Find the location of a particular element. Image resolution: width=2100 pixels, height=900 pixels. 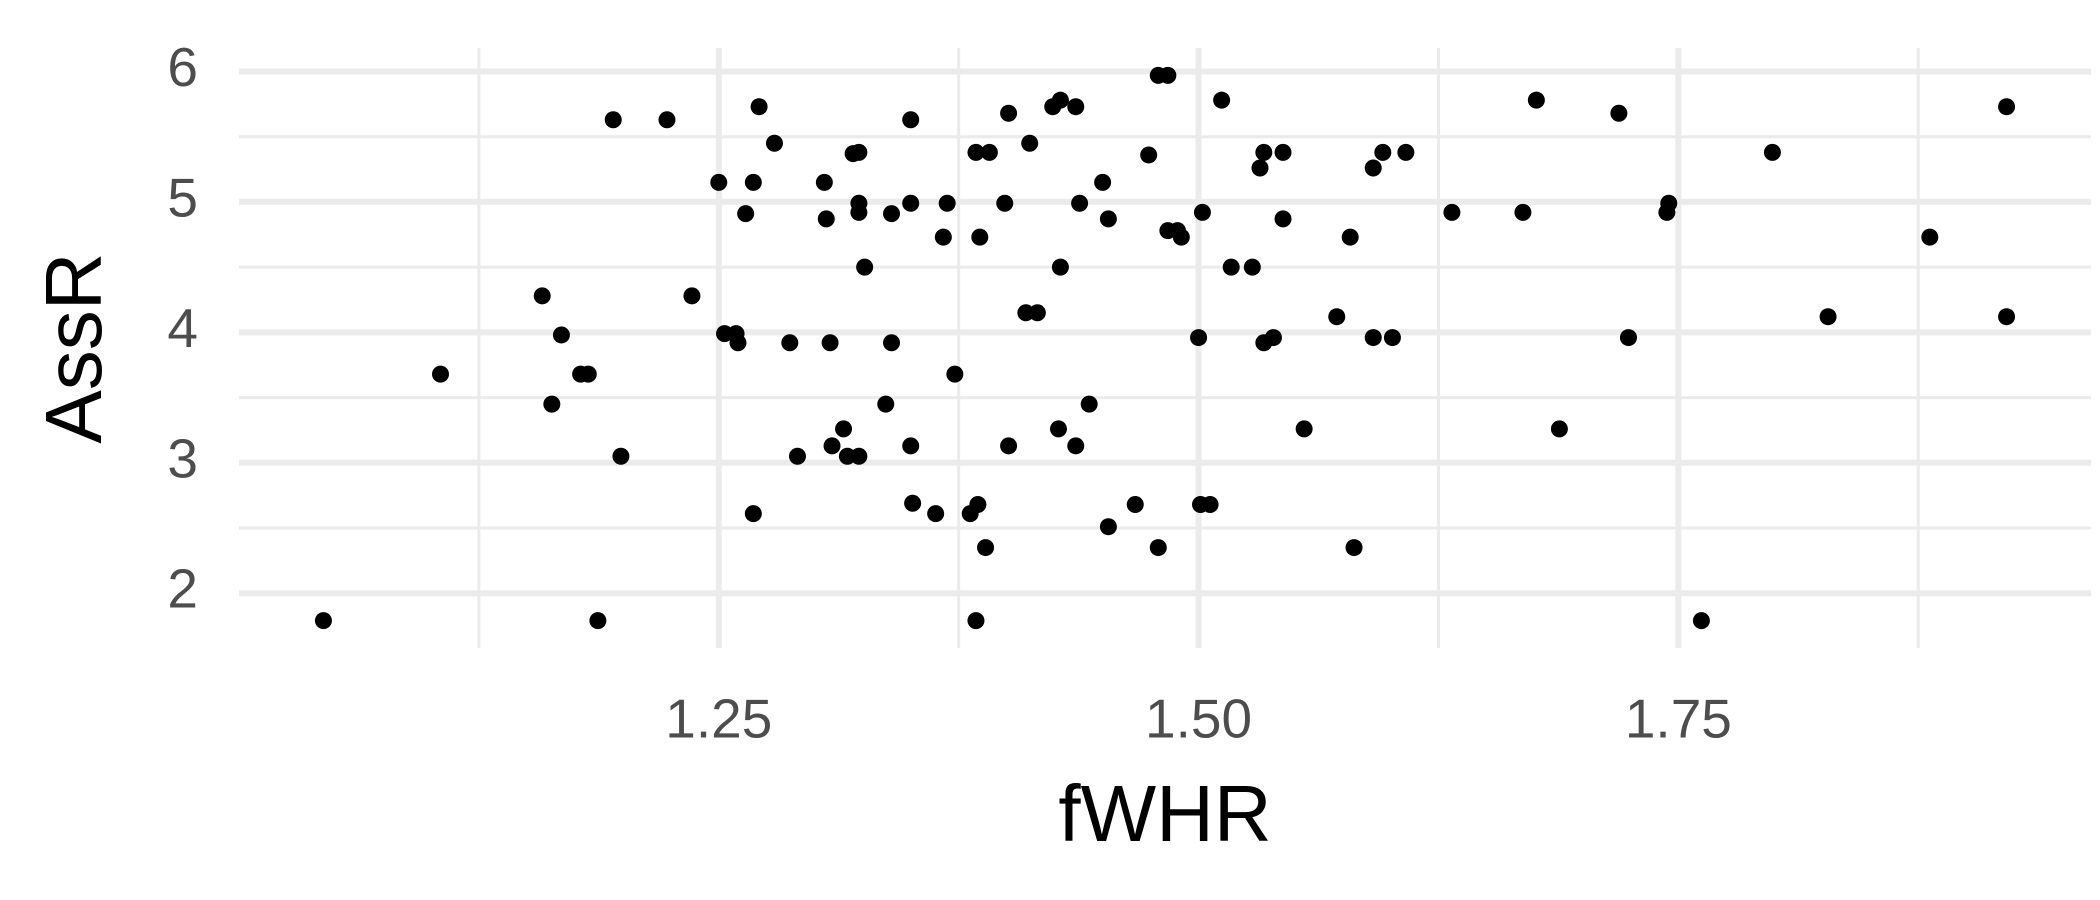

y-tick-label: 6 is located at coordinates (182, 67).